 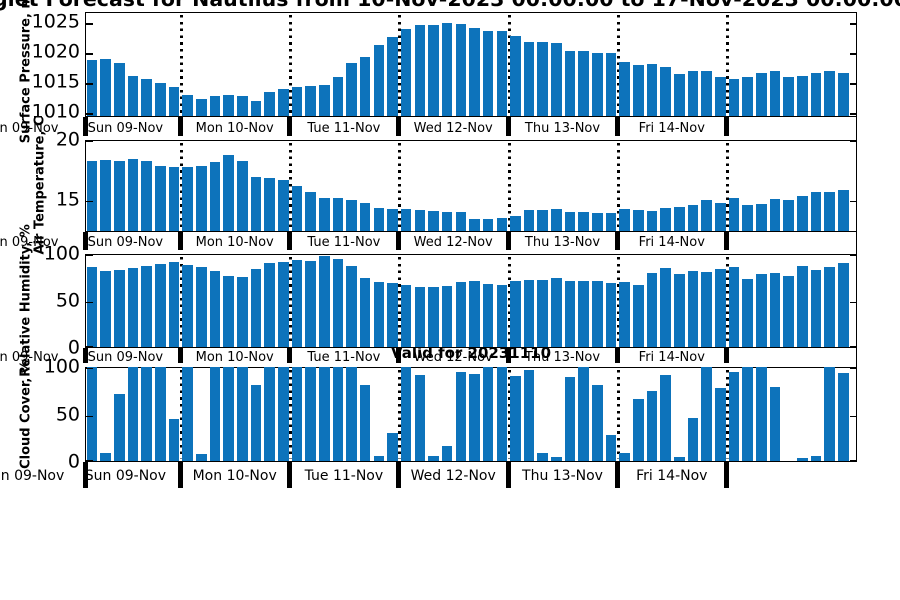 I want to click on day-tick-label: Sun 09-Nov, so click(x=125, y=242).